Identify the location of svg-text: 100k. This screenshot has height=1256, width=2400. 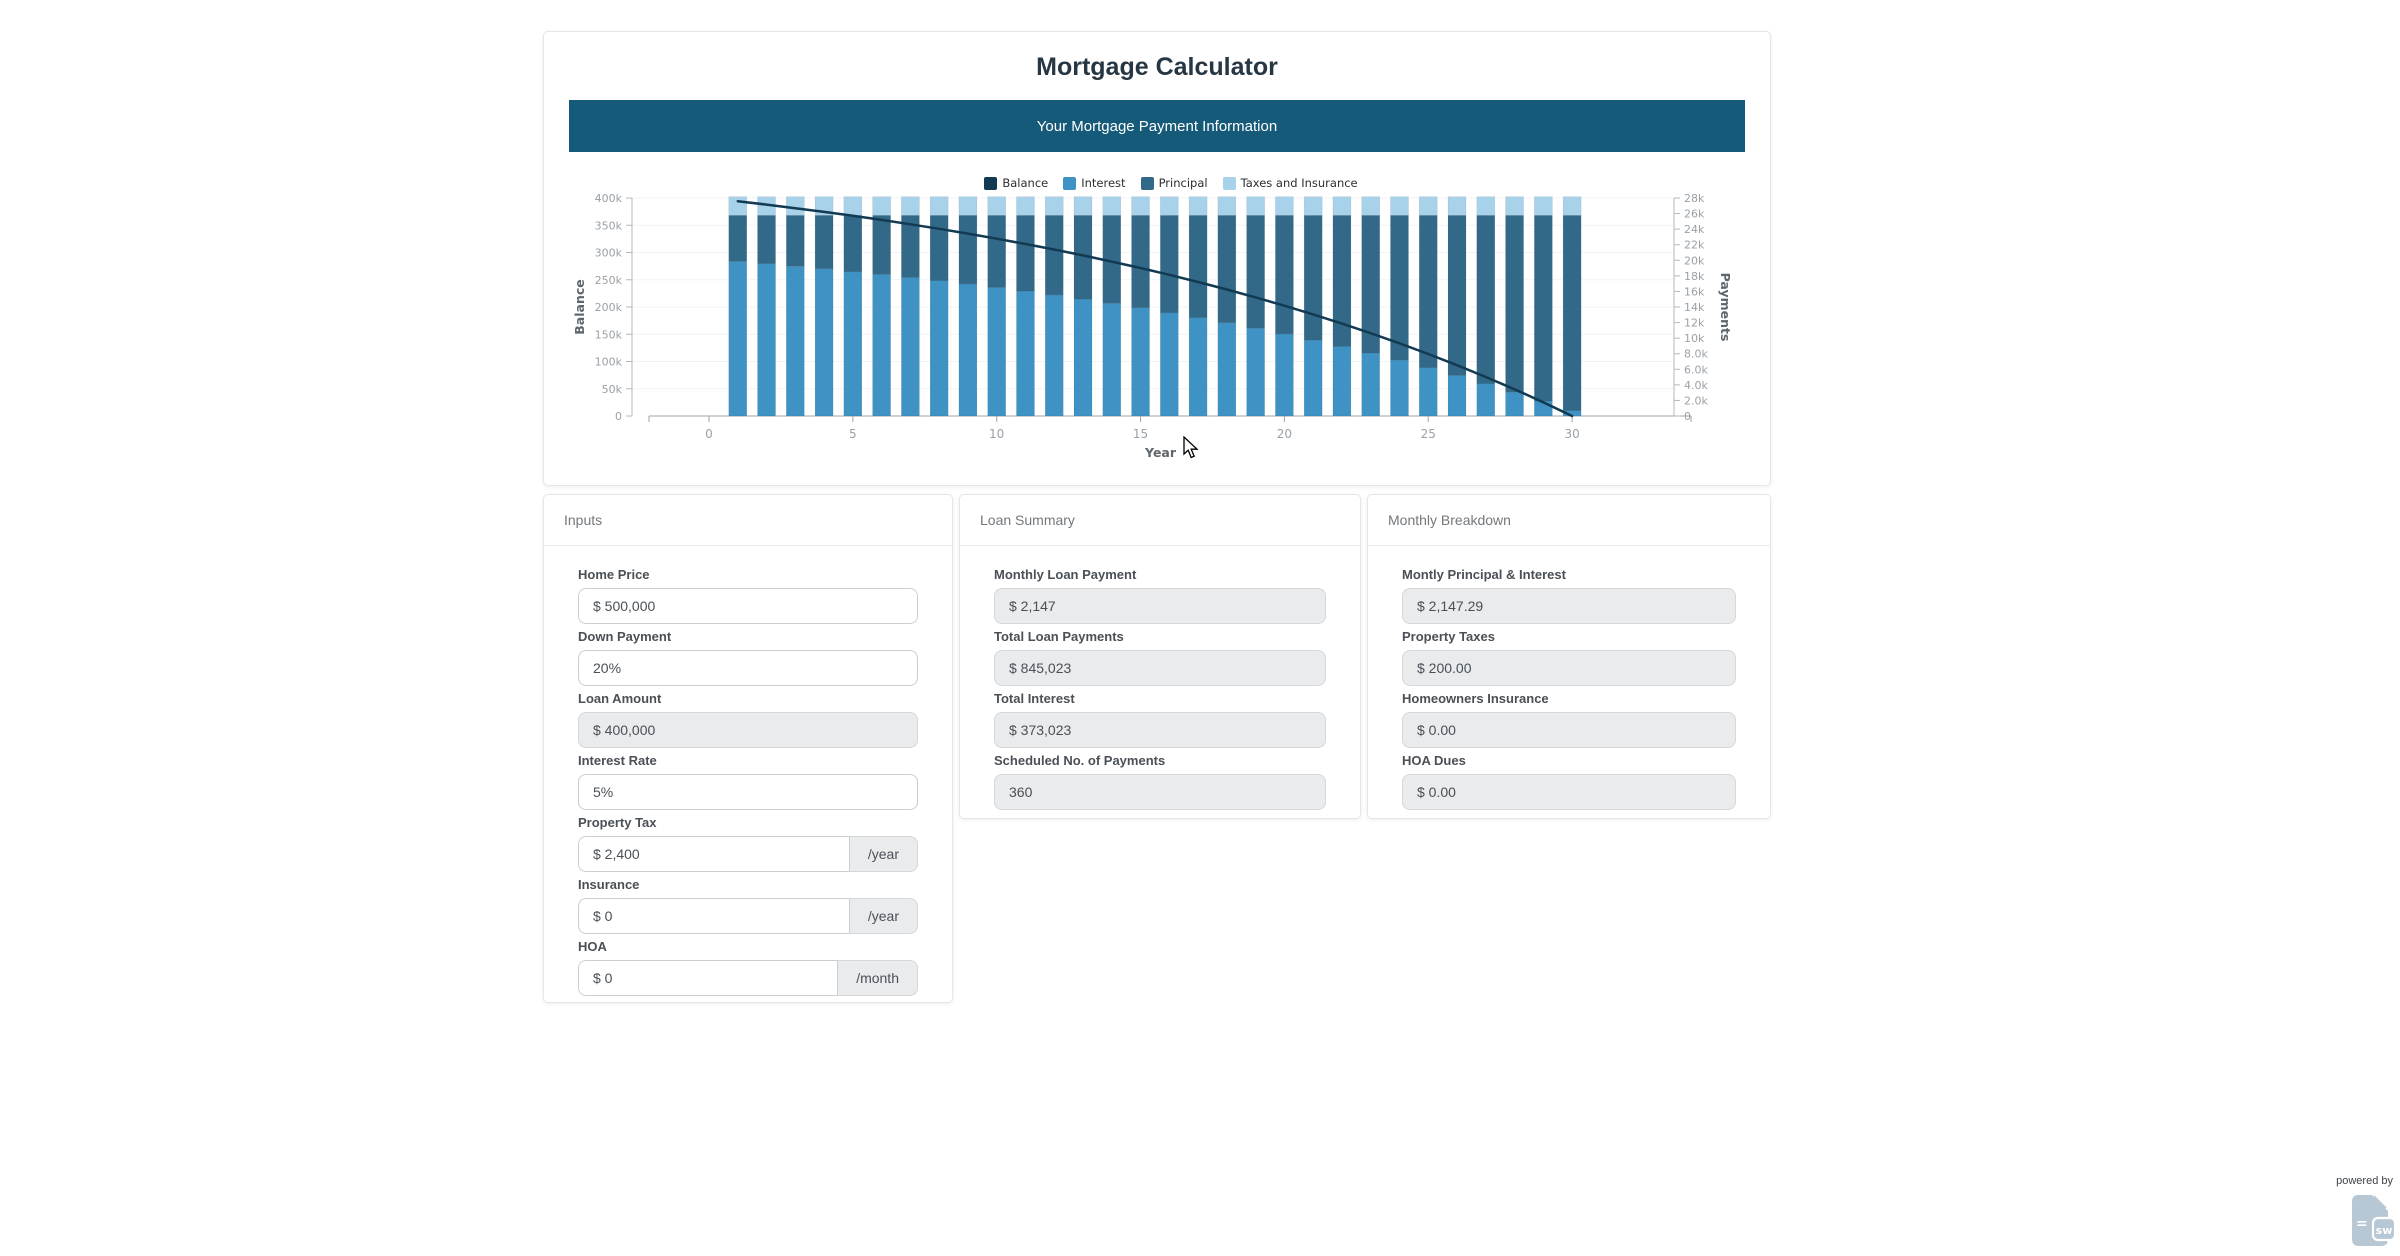
(609, 362).